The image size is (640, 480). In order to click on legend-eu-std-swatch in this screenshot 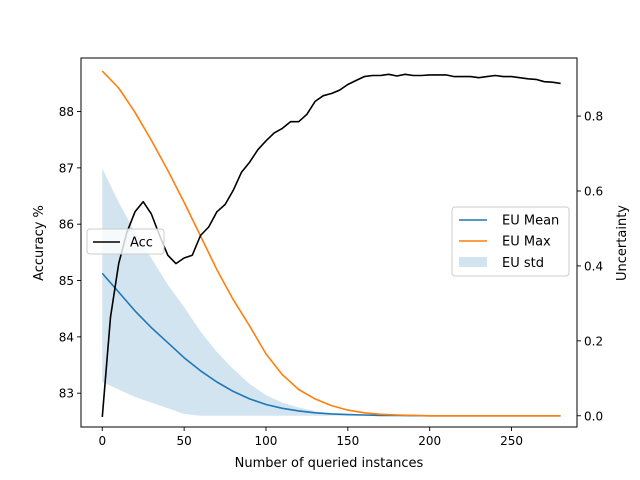, I will do `click(473, 262)`.